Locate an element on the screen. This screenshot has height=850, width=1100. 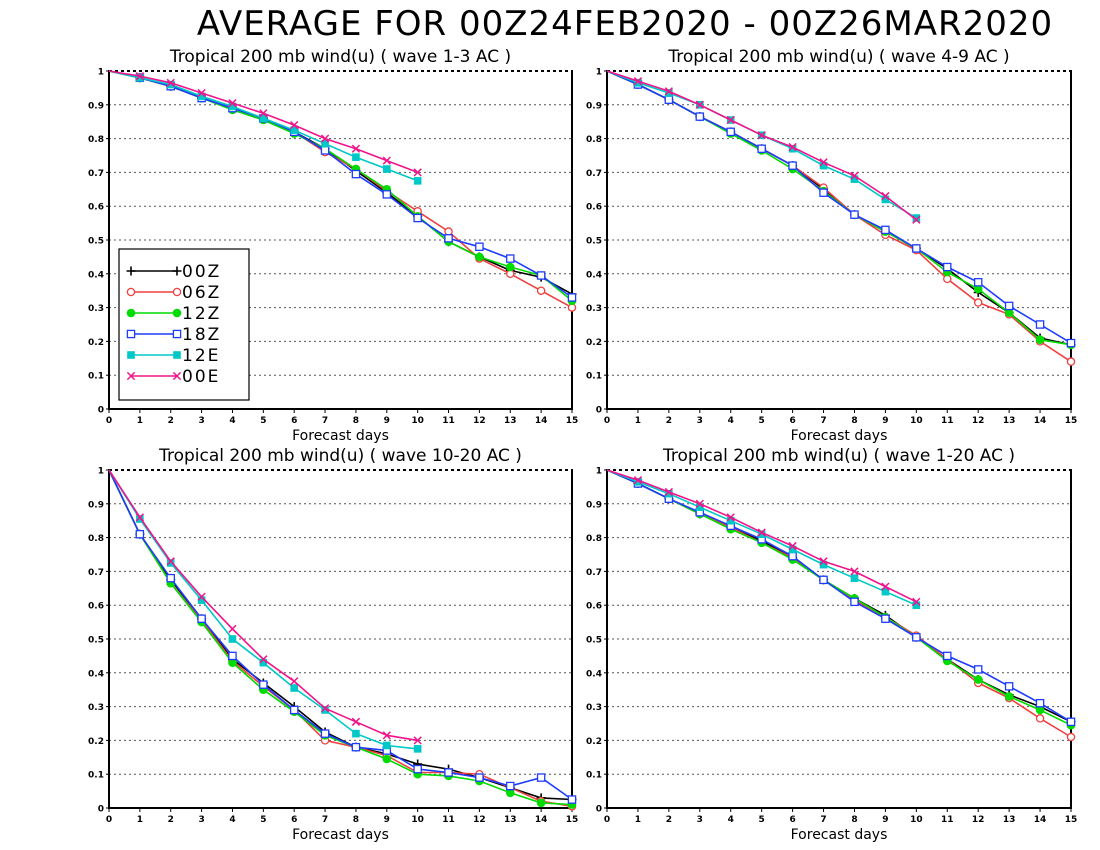
x-tick-label: 6 is located at coordinates (294, 820).